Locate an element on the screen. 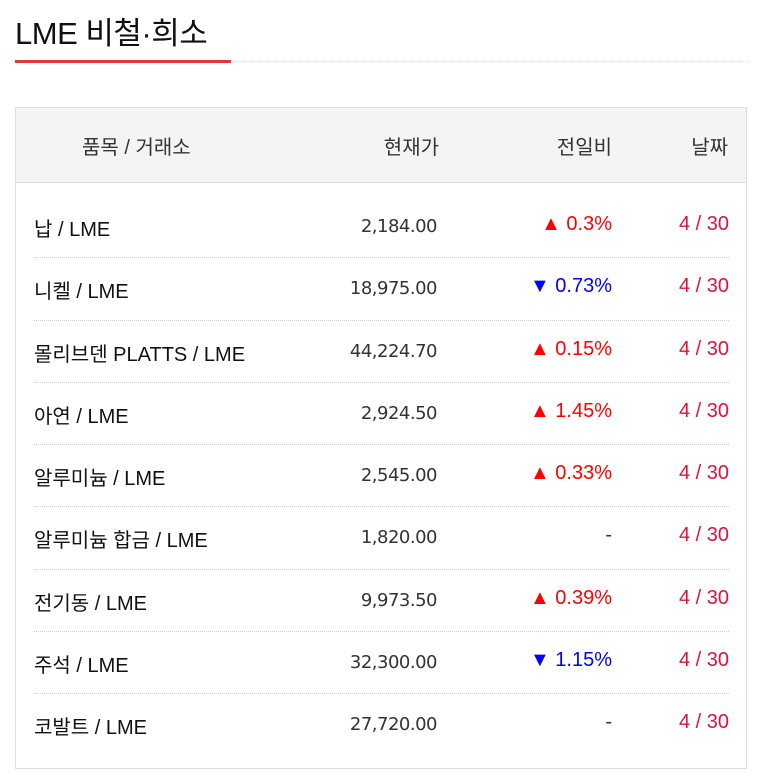 This screenshot has width=762, height=779. current-price: 2,924.50 is located at coordinates (399, 413).